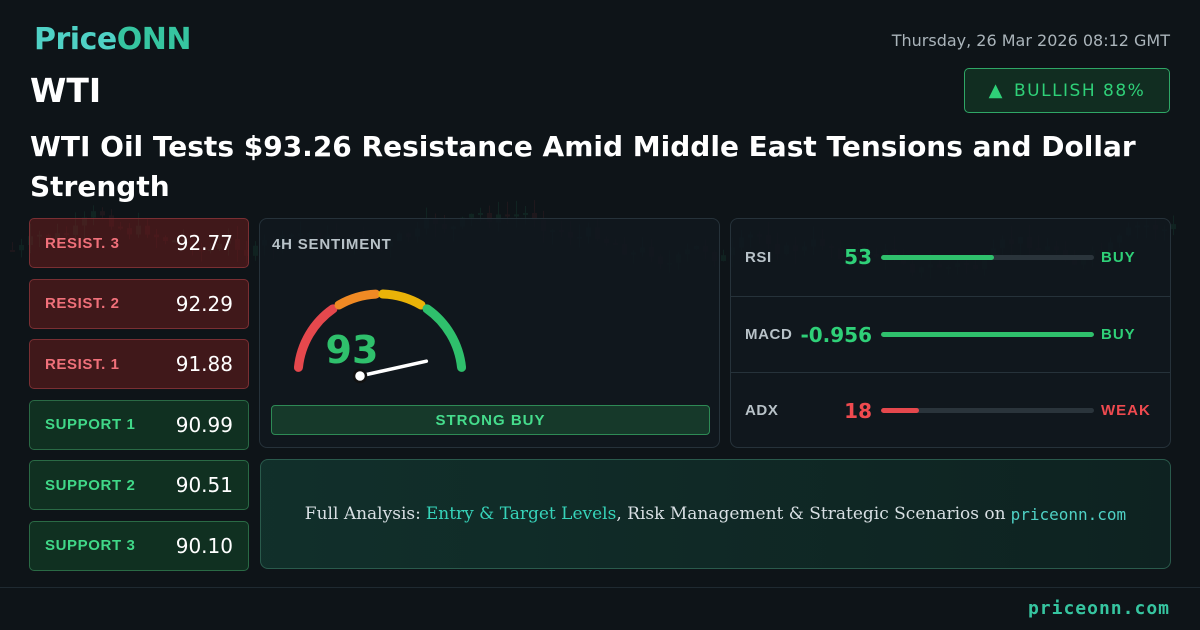 The image size is (1200, 630). Describe the element at coordinates (315, 338) in the screenshot. I see `gauge-segment-red` at that location.